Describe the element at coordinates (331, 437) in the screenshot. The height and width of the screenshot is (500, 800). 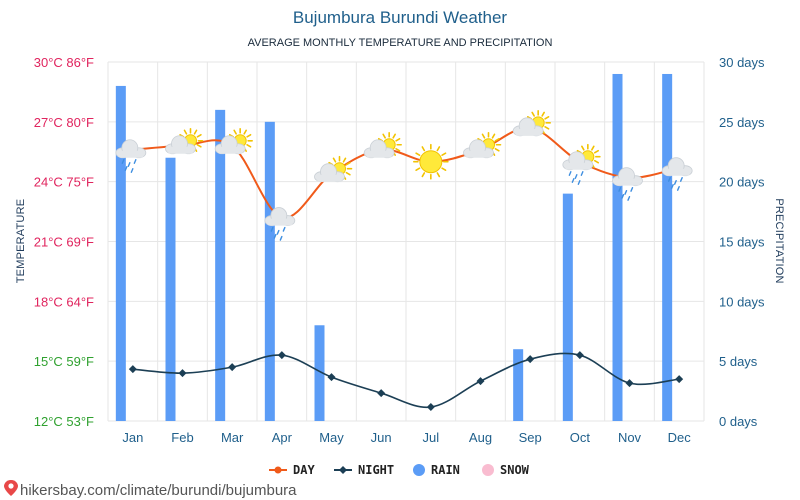
I see `month-label: May` at that location.